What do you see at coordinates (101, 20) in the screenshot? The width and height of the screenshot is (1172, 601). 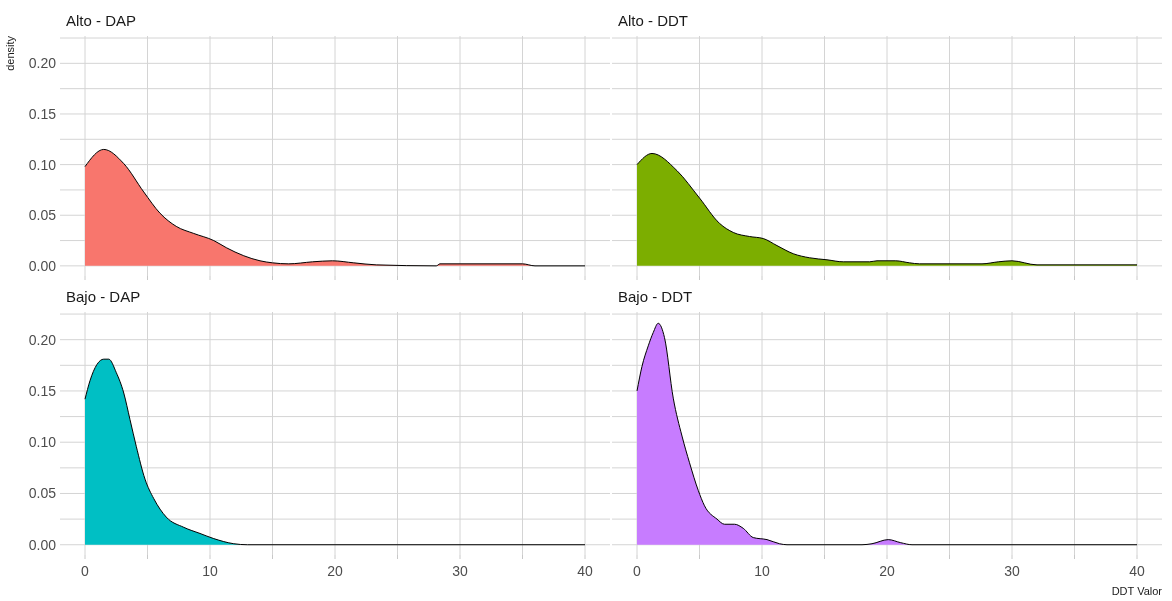 I see `chart-title: Alto - DAP` at bounding box center [101, 20].